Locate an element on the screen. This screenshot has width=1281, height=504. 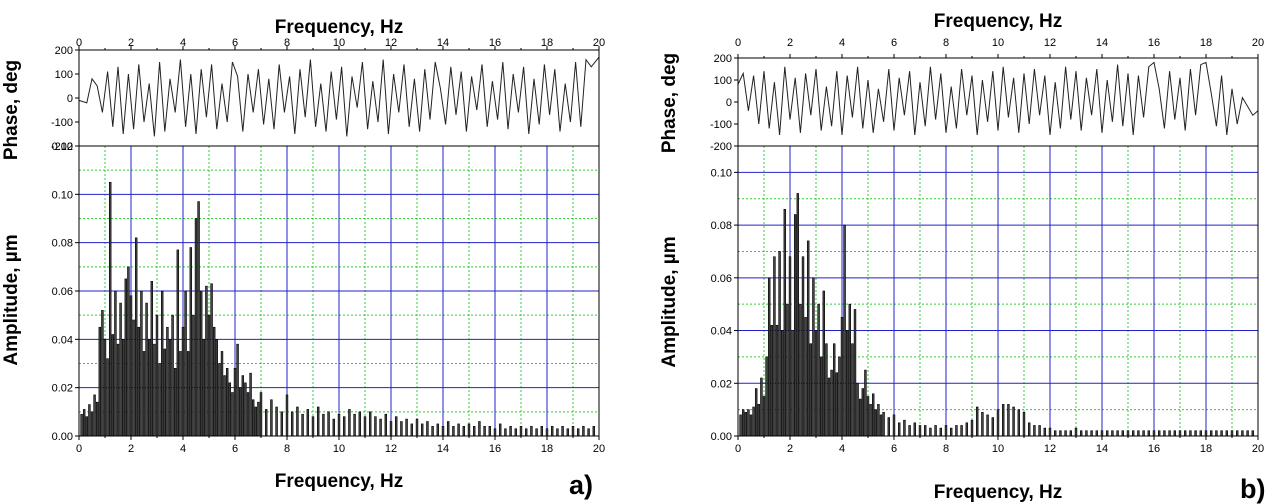
amplitude-y-tick-label: 0.04 is located at coordinates (721, 332).